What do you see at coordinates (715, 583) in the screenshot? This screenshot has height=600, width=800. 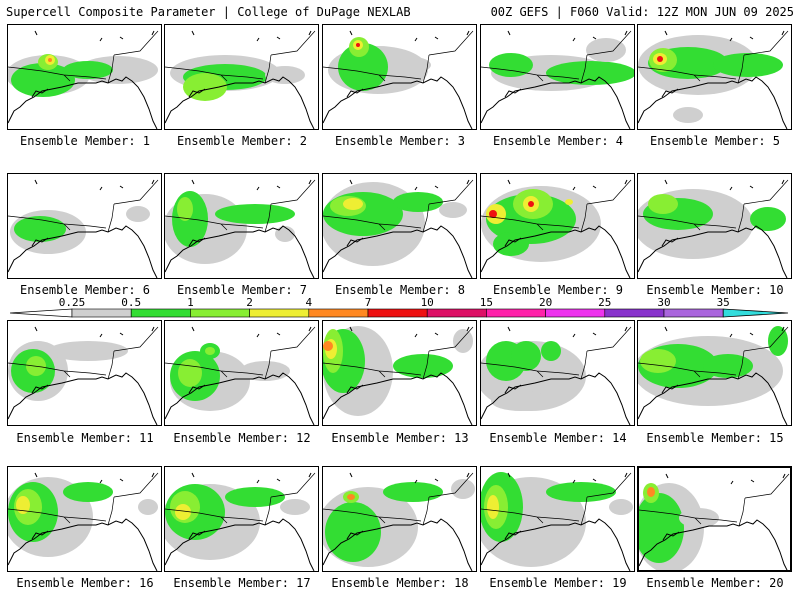 I see `ensemble-member-label: Ensemble Member: 20` at bounding box center [715, 583].